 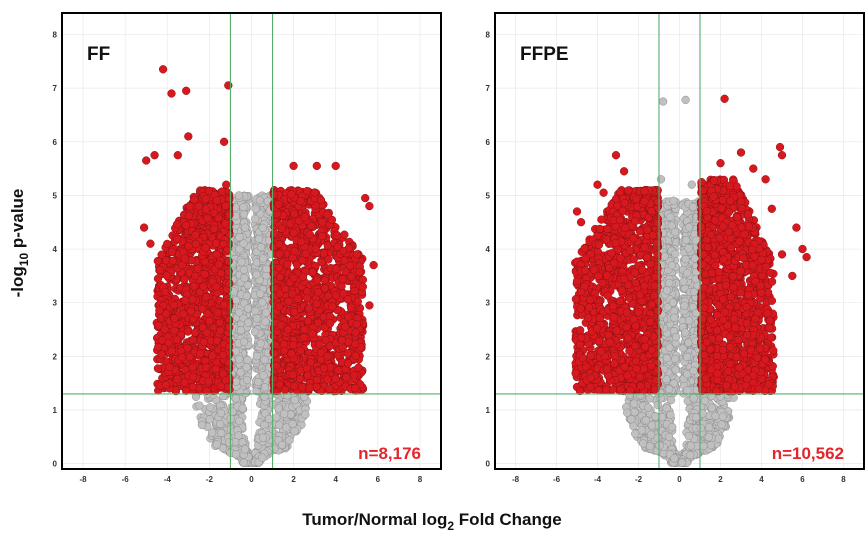 I want to click on x-tick-label: 4, so click(x=335, y=479).